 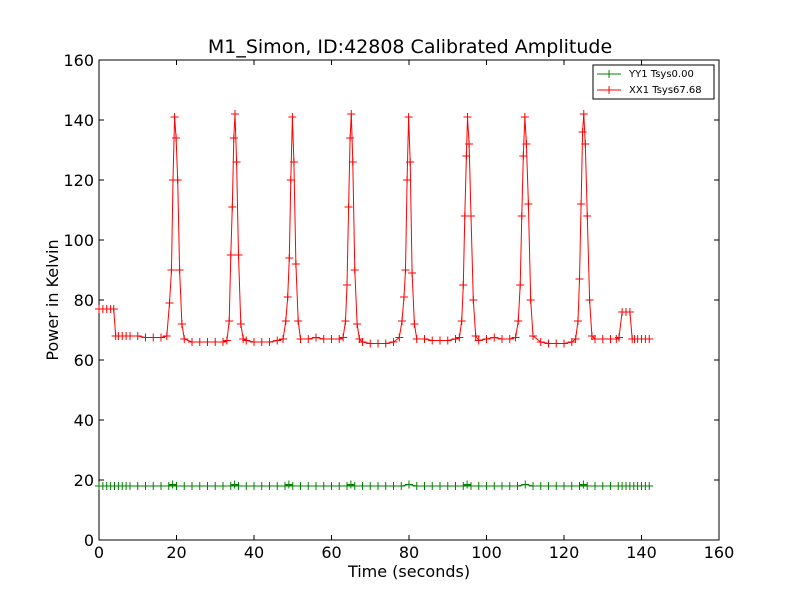 What do you see at coordinates (609, 74) in the screenshot?
I see `legend-marker-yy1: +` at bounding box center [609, 74].